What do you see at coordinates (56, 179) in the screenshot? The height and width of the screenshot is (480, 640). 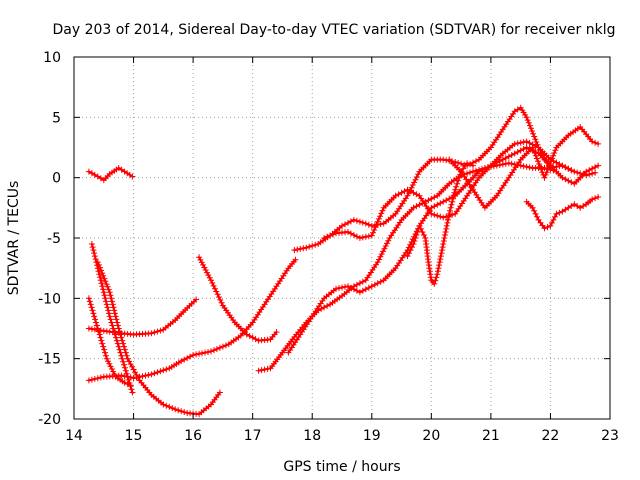 I see `y-tick-label: 0` at bounding box center [56, 179].